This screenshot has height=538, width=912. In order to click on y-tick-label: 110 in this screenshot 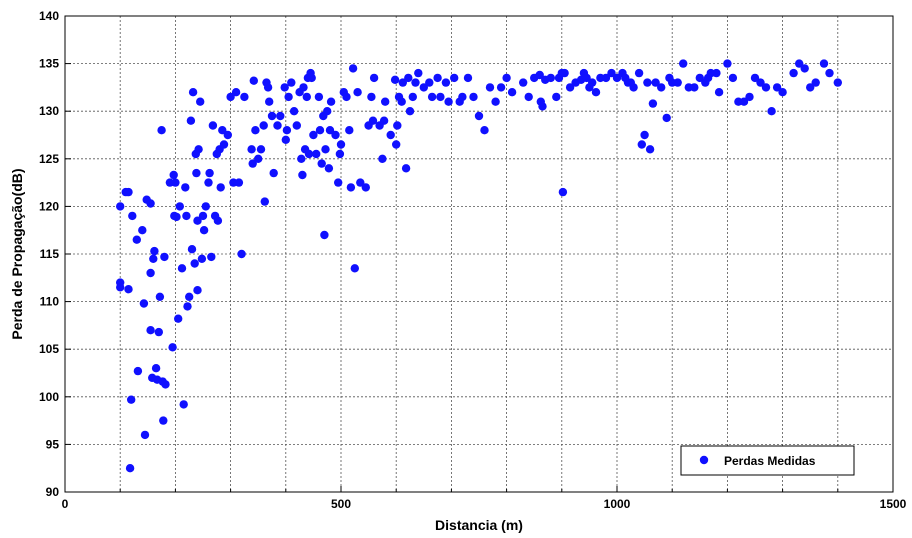, I will do `click(50, 302)`.